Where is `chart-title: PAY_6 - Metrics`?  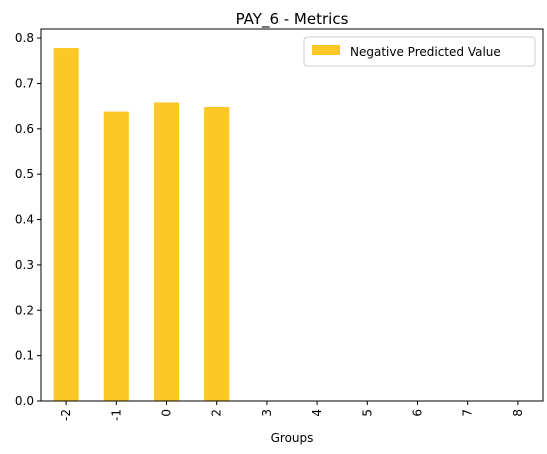
chart-title: PAY_6 - Metrics is located at coordinates (292, 19).